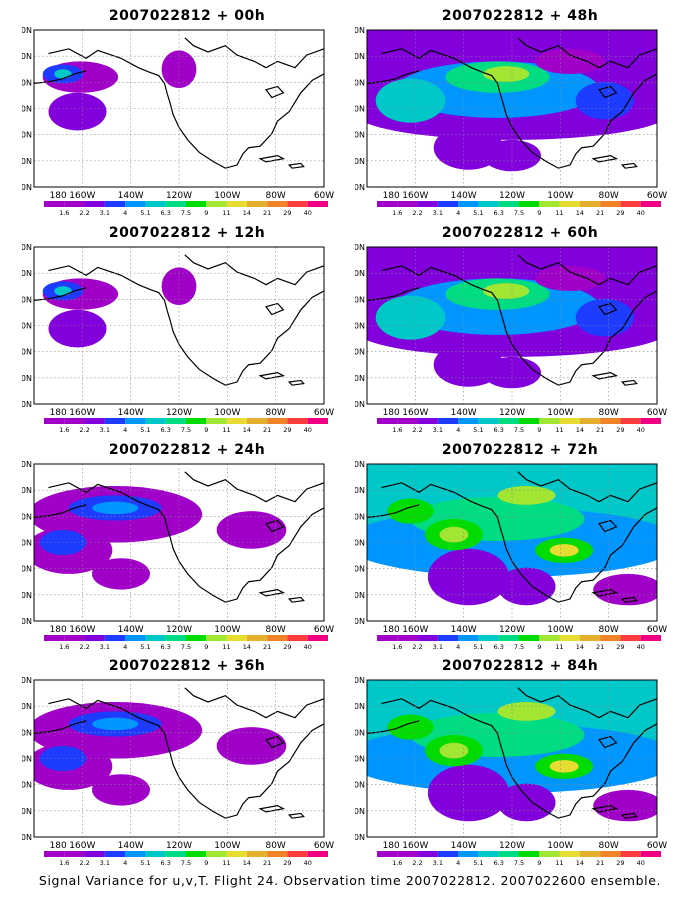  What do you see at coordinates (275, 413) in the screenshot?
I see `lon-tick-label: 80W` at bounding box center [275, 413].